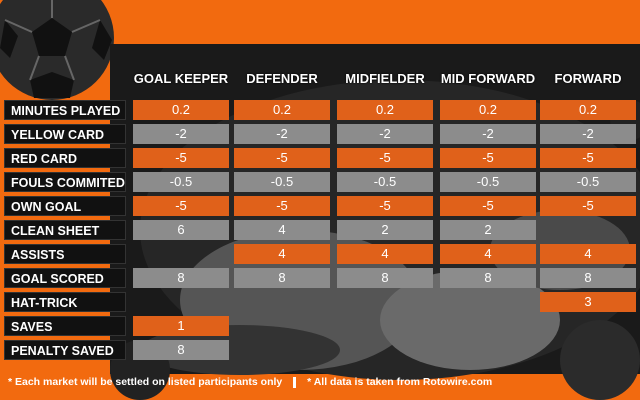  I want to click on column-header: GOAL KEEPER, so click(181, 78).